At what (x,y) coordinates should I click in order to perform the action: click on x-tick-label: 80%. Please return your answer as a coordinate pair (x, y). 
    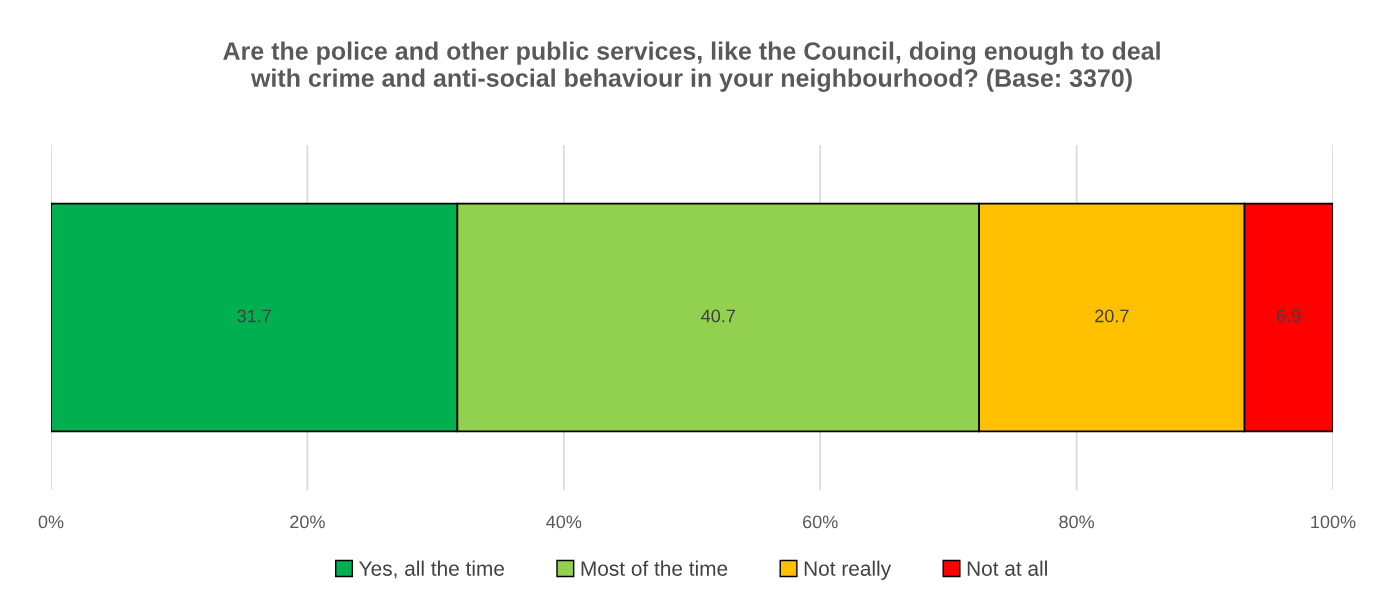
    Looking at the image, I should click on (1077, 522).